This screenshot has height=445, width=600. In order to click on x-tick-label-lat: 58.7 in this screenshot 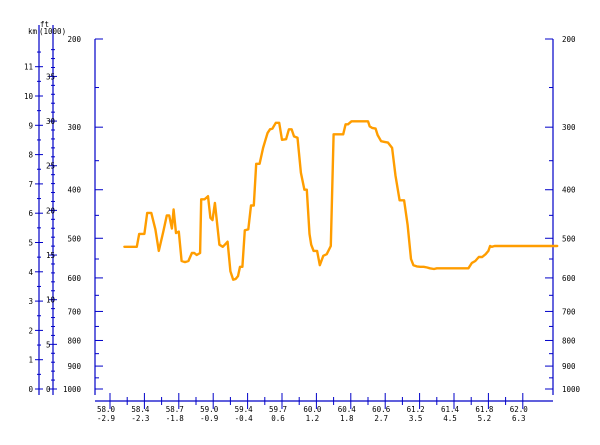, I will do `click(175, 409)`.